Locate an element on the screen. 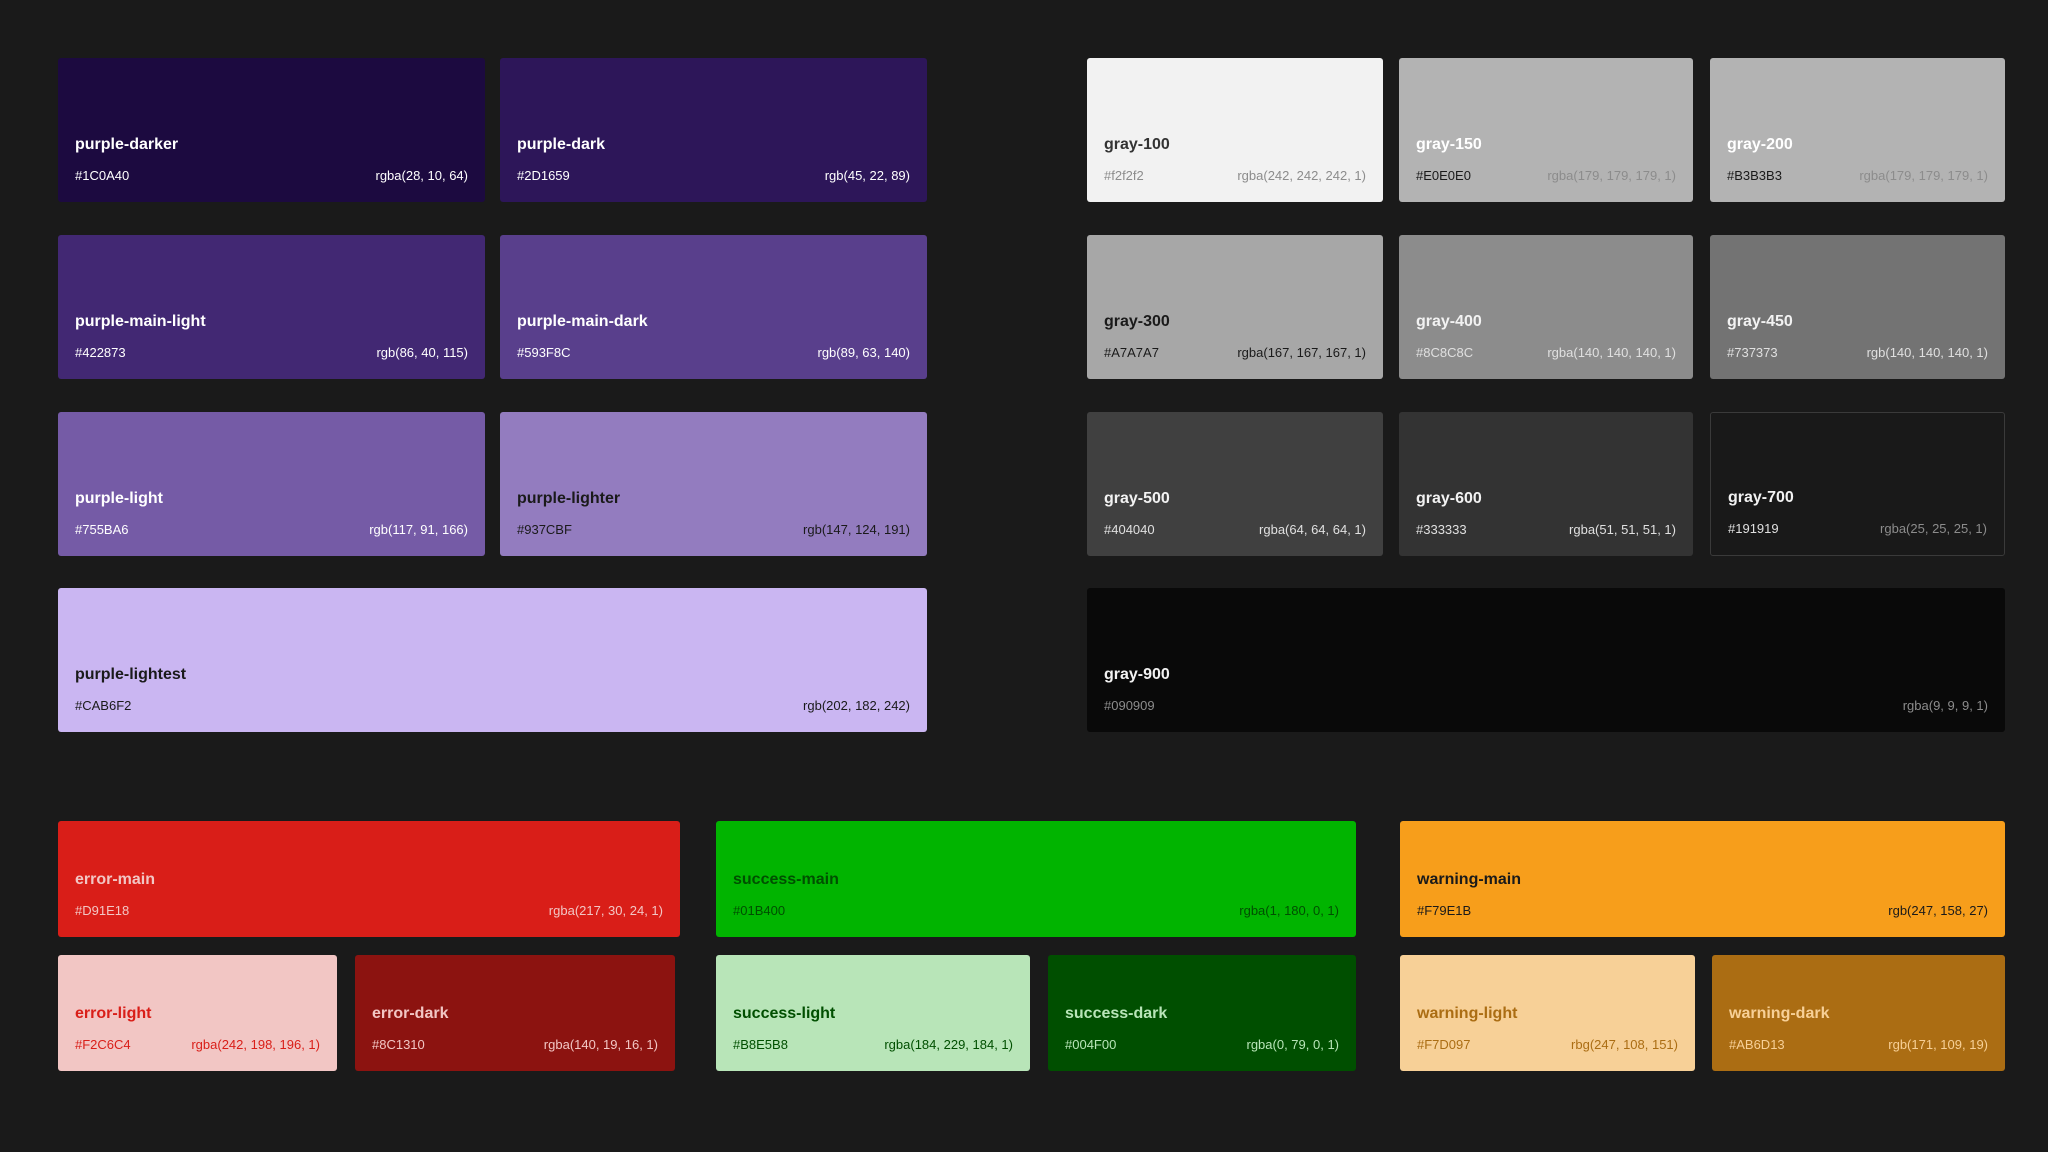 The height and width of the screenshot is (1152, 2048). swatch-rgb: rgb(86, 40, 115) is located at coordinates (422, 352).